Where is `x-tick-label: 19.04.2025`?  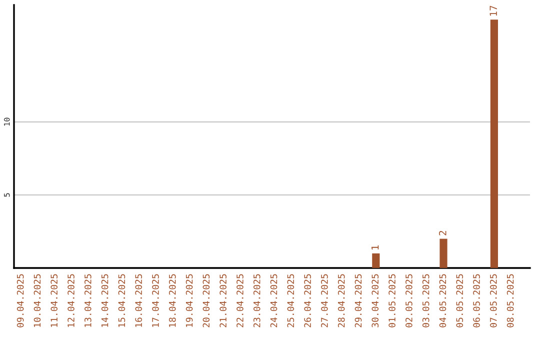
x-tick-label: 19.04.2025 is located at coordinates (189, 300).